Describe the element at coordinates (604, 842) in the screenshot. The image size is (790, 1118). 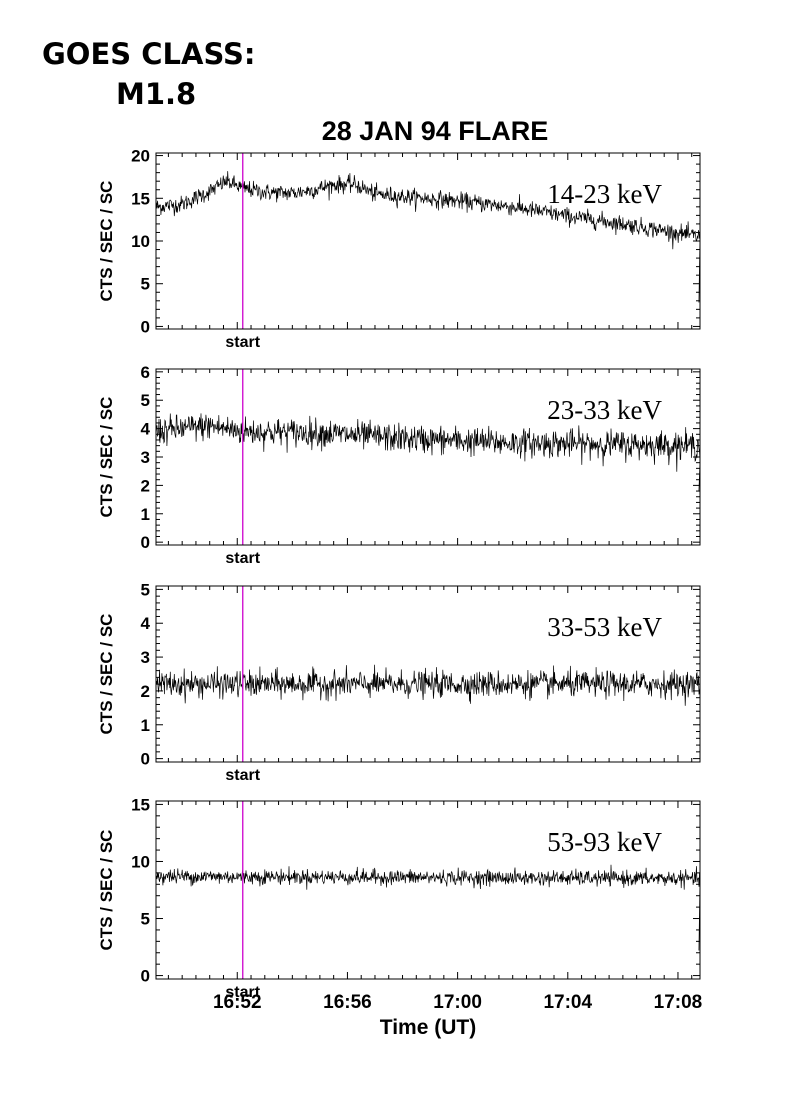
I see `energy-band-label: 53-93 keV` at that location.